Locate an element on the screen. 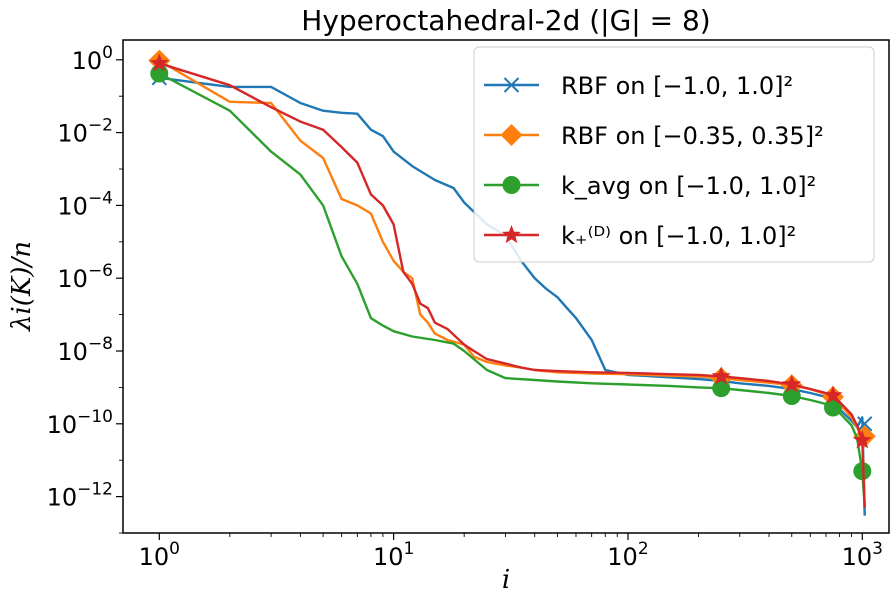 The width and height of the screenshot is (892, 604). y-tick-label-exponent: −4 is located at coordinates (100, 198).